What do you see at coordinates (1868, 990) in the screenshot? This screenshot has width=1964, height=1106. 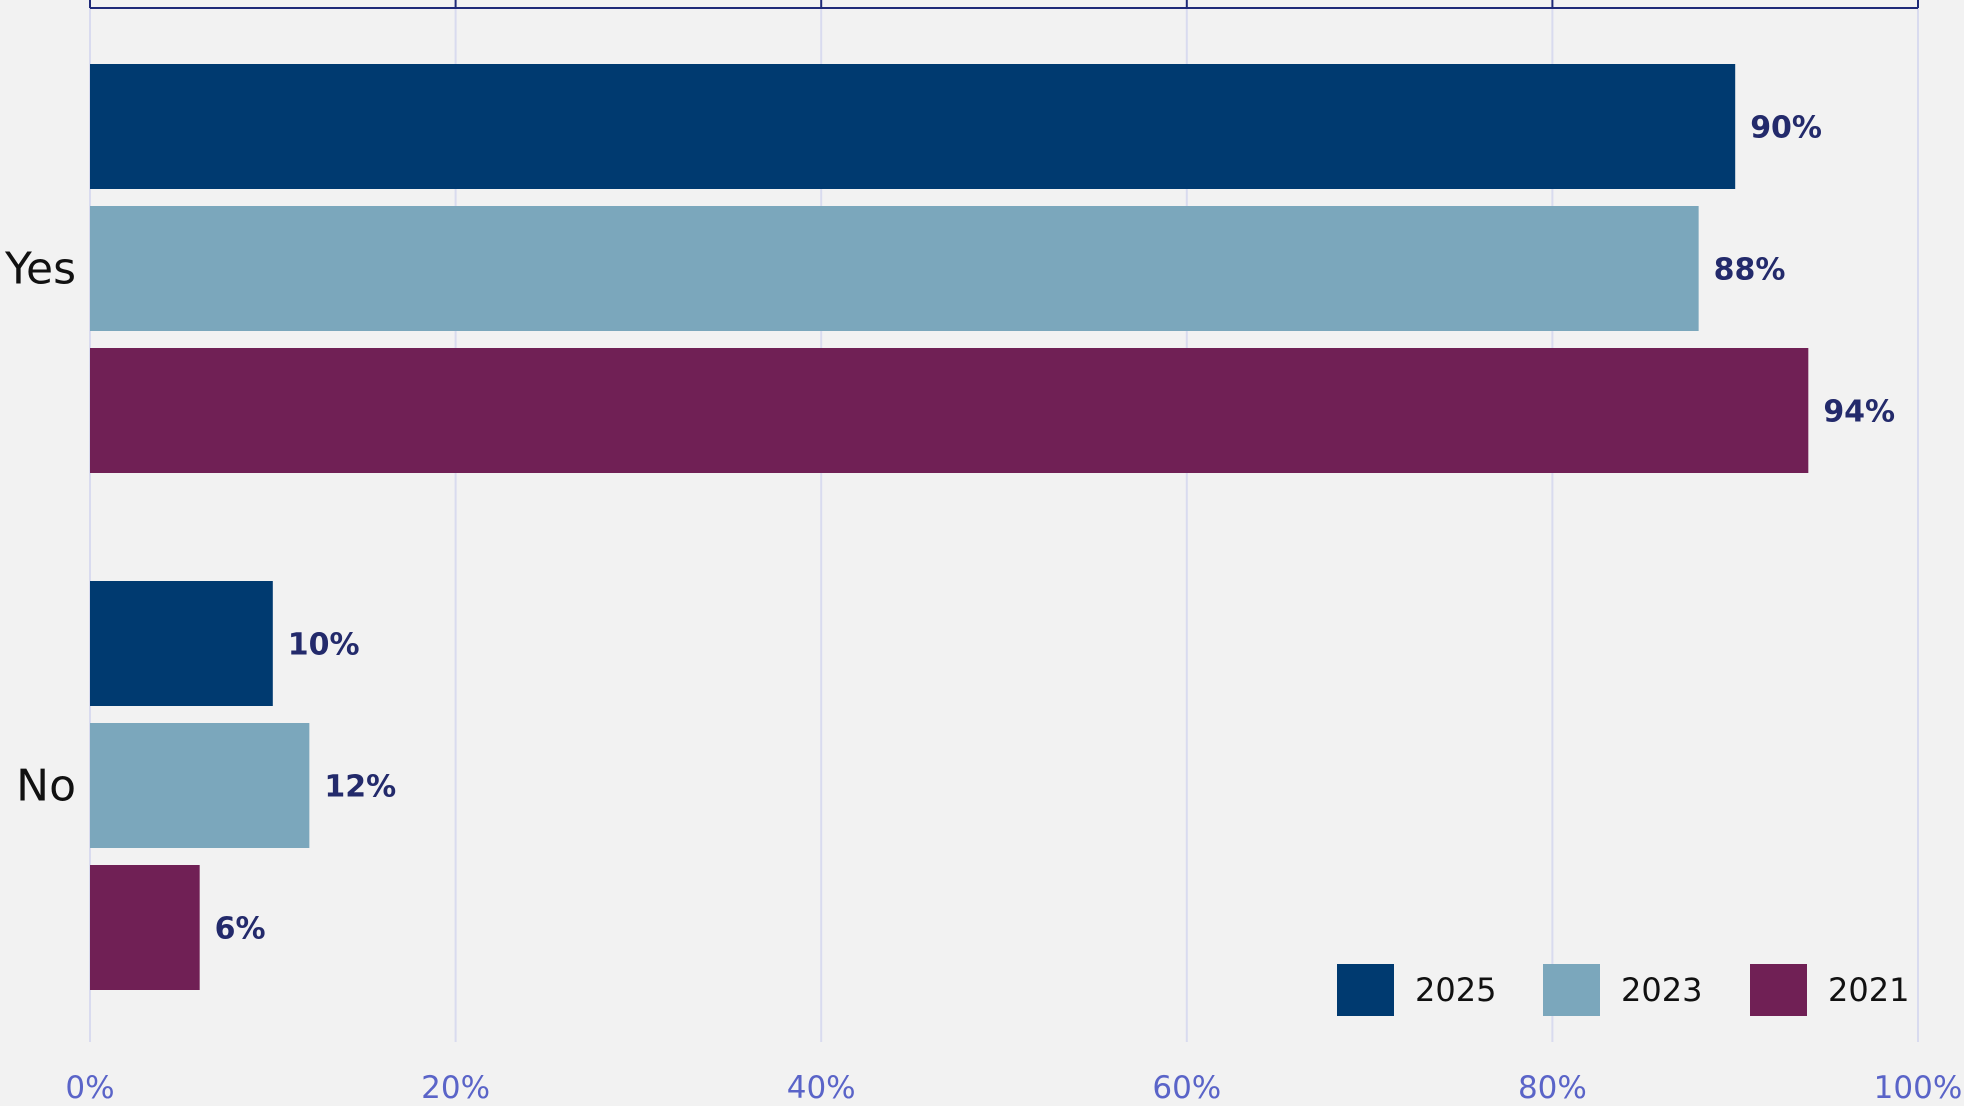 I see `legend-label: 2021` at bounding box center [1868, 990].